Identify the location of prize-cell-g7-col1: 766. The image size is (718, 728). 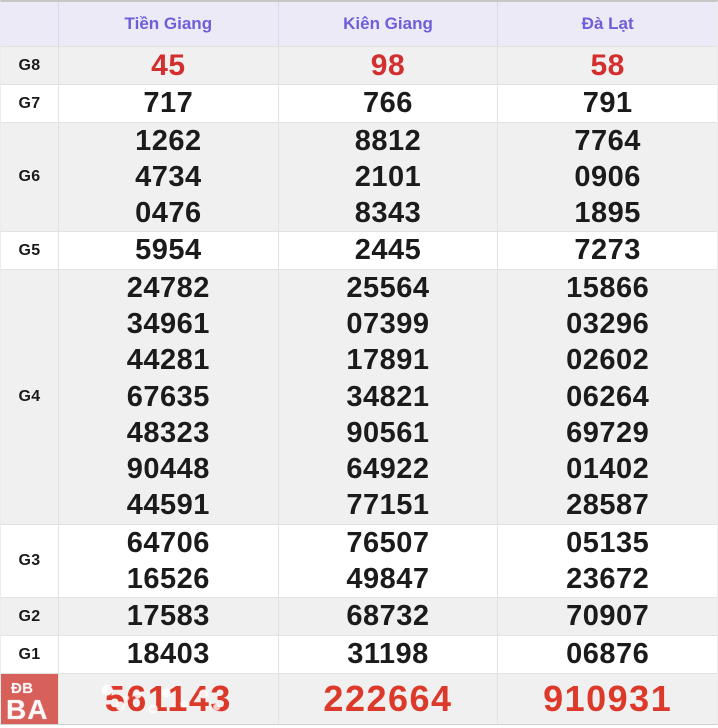
(387, 103).